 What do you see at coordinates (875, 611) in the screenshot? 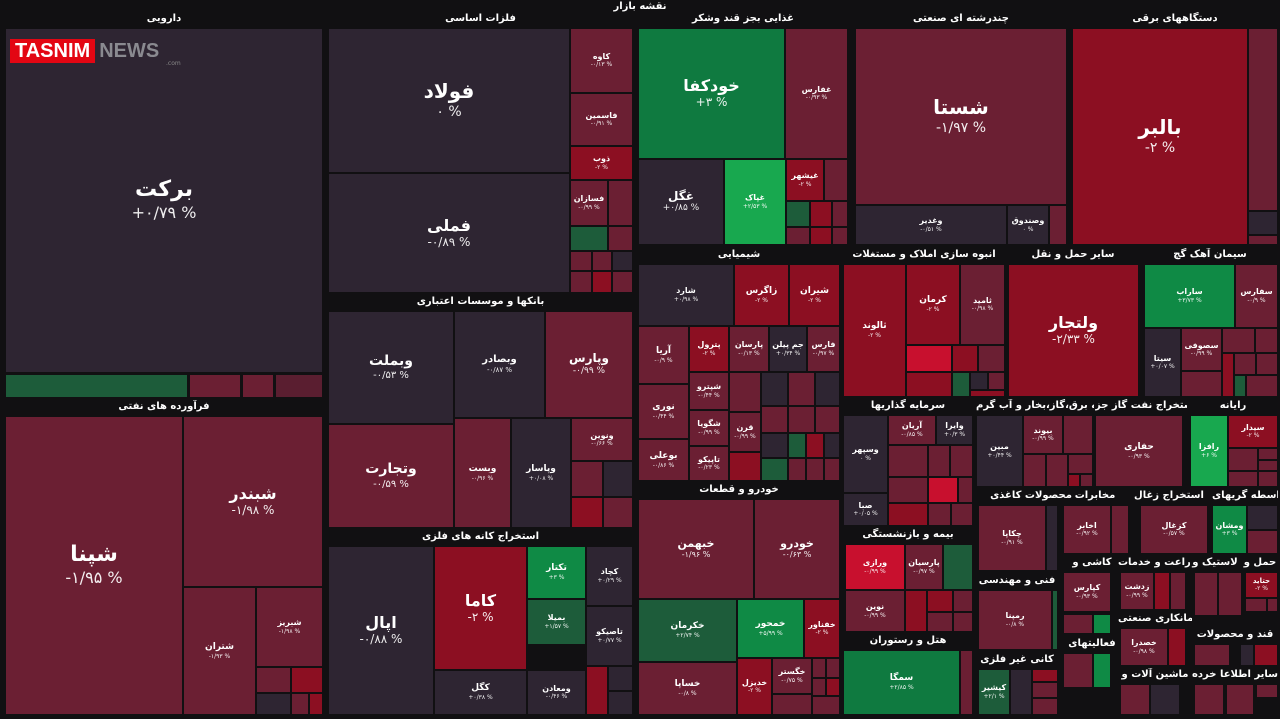
I see `stock-tile: نوین -۰/۹۹ %` at bounding box center [875, 611].